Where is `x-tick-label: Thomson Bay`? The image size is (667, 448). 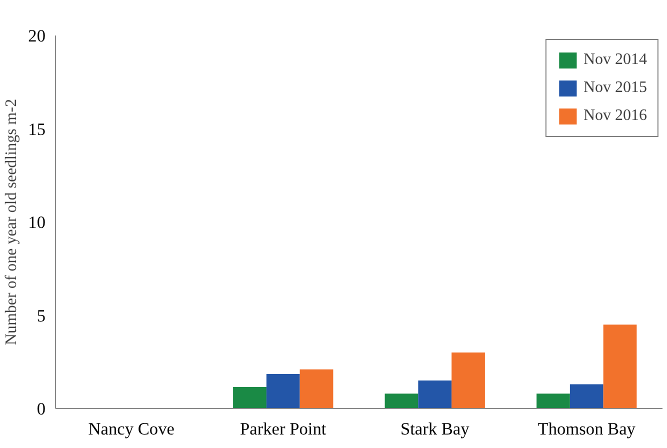
x-tick-label: Thomson Bay is located at coordinates (587, 429).